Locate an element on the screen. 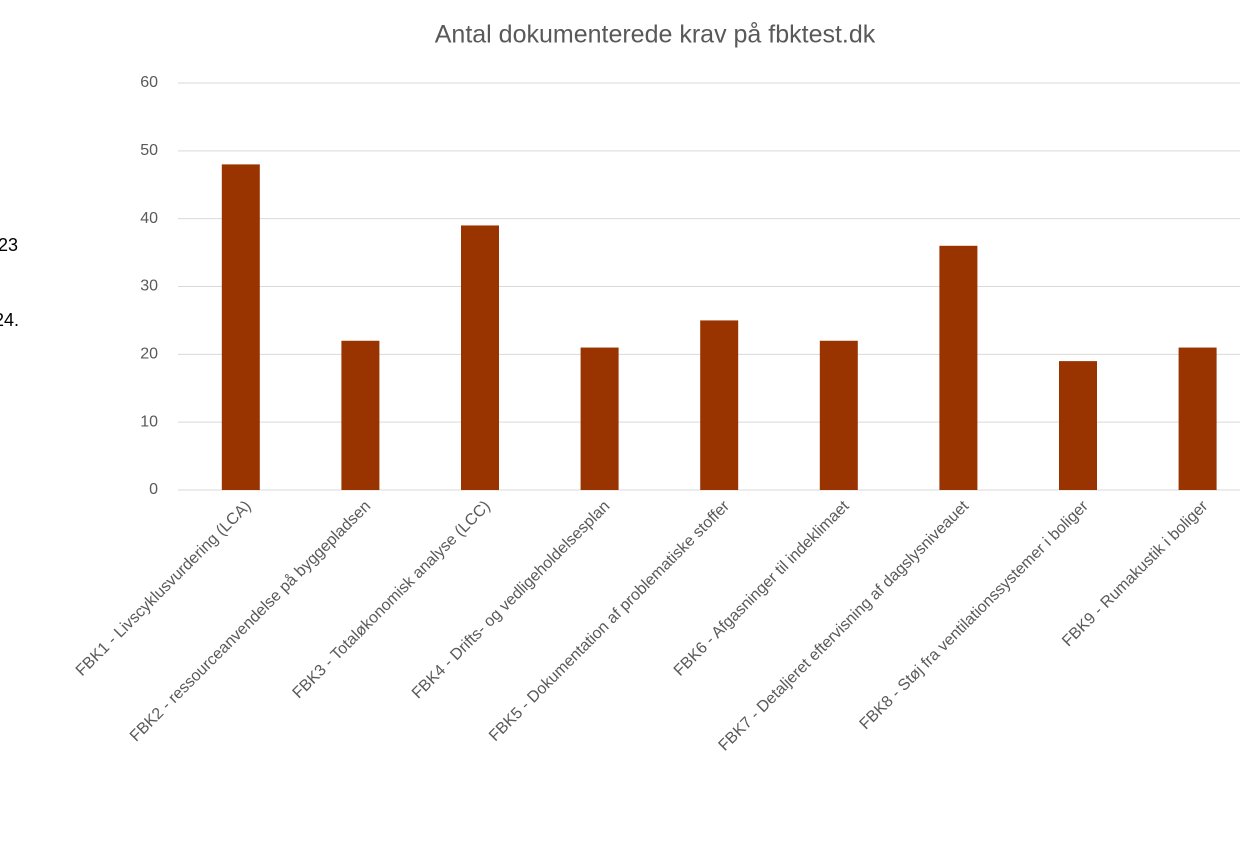  chart-title: Antal dokumenterede krav på fbktest.dk is located at coordinates (655, 35).